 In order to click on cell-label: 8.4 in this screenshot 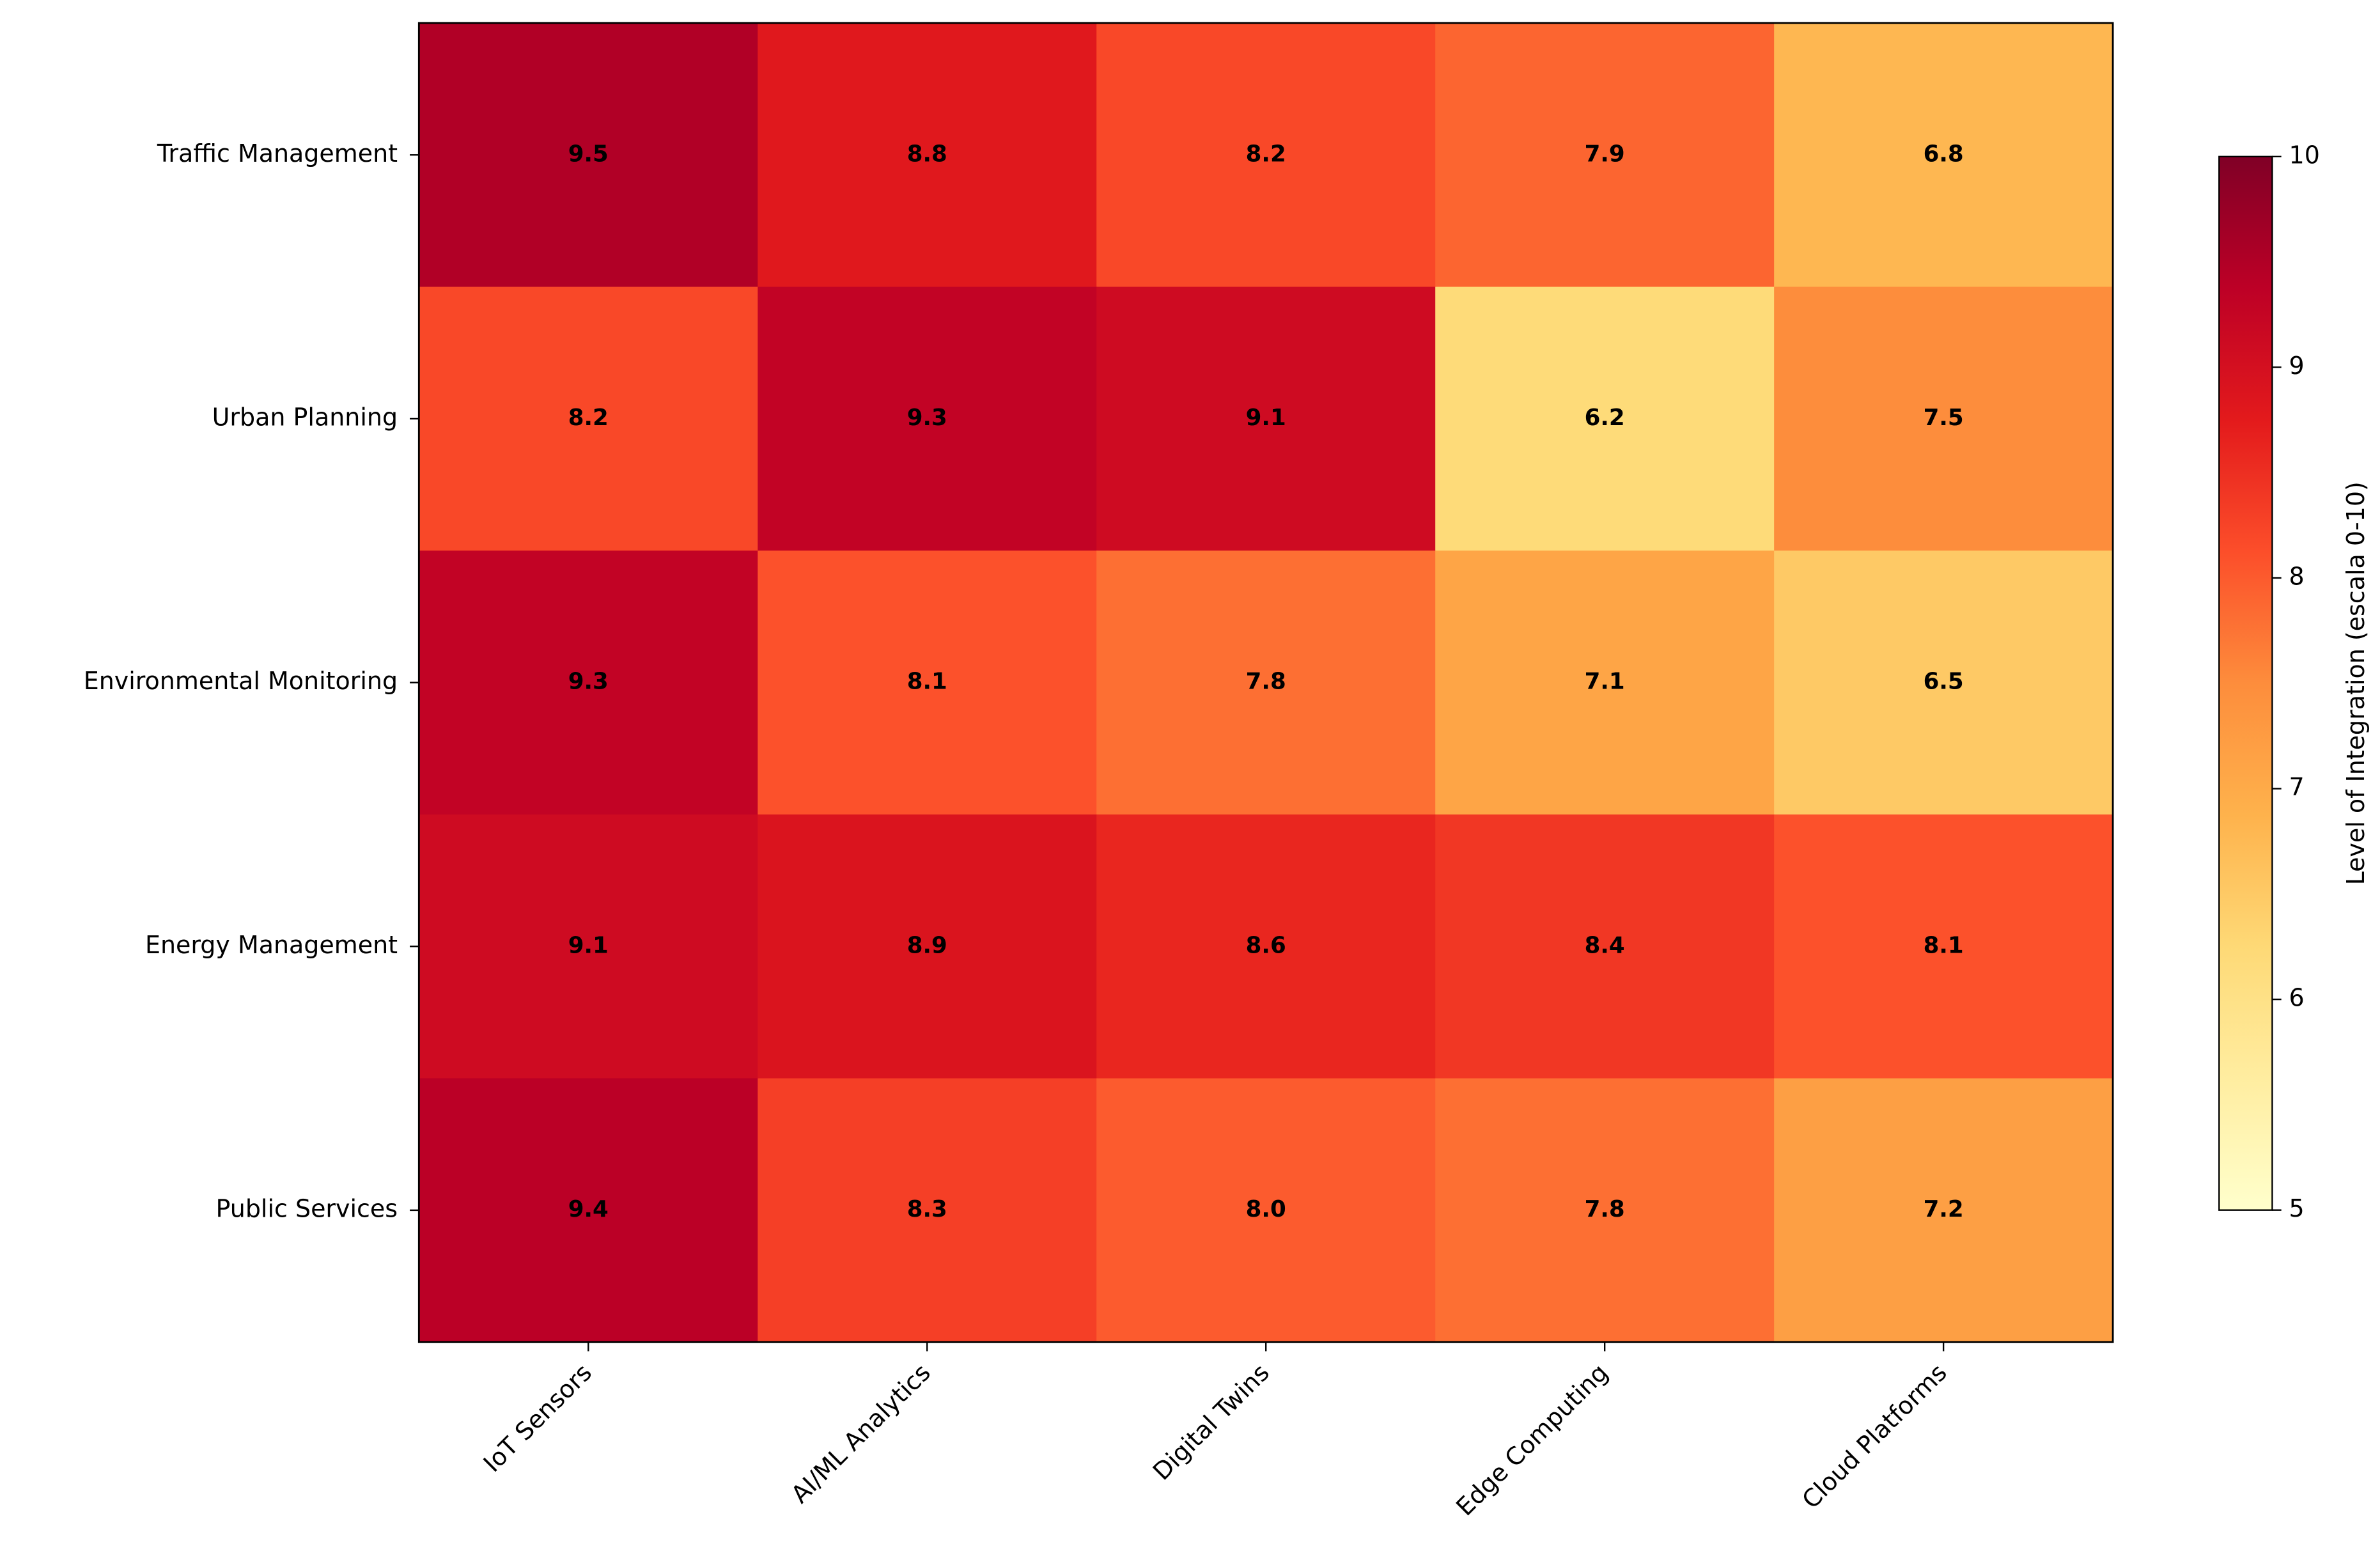, I will do `click(1605, 945)`.